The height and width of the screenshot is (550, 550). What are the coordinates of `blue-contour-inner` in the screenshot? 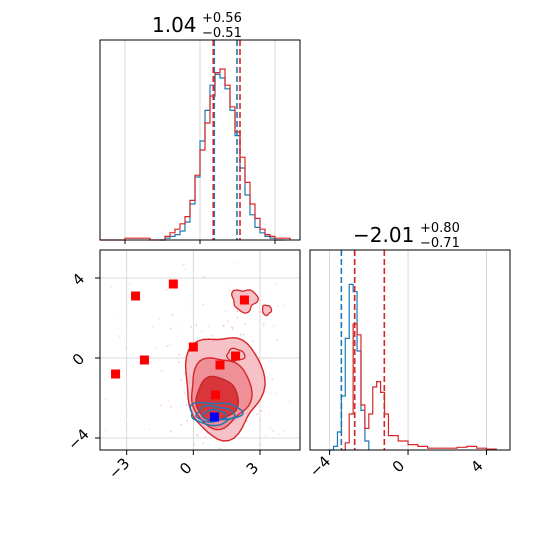 It's located at (214, 414).